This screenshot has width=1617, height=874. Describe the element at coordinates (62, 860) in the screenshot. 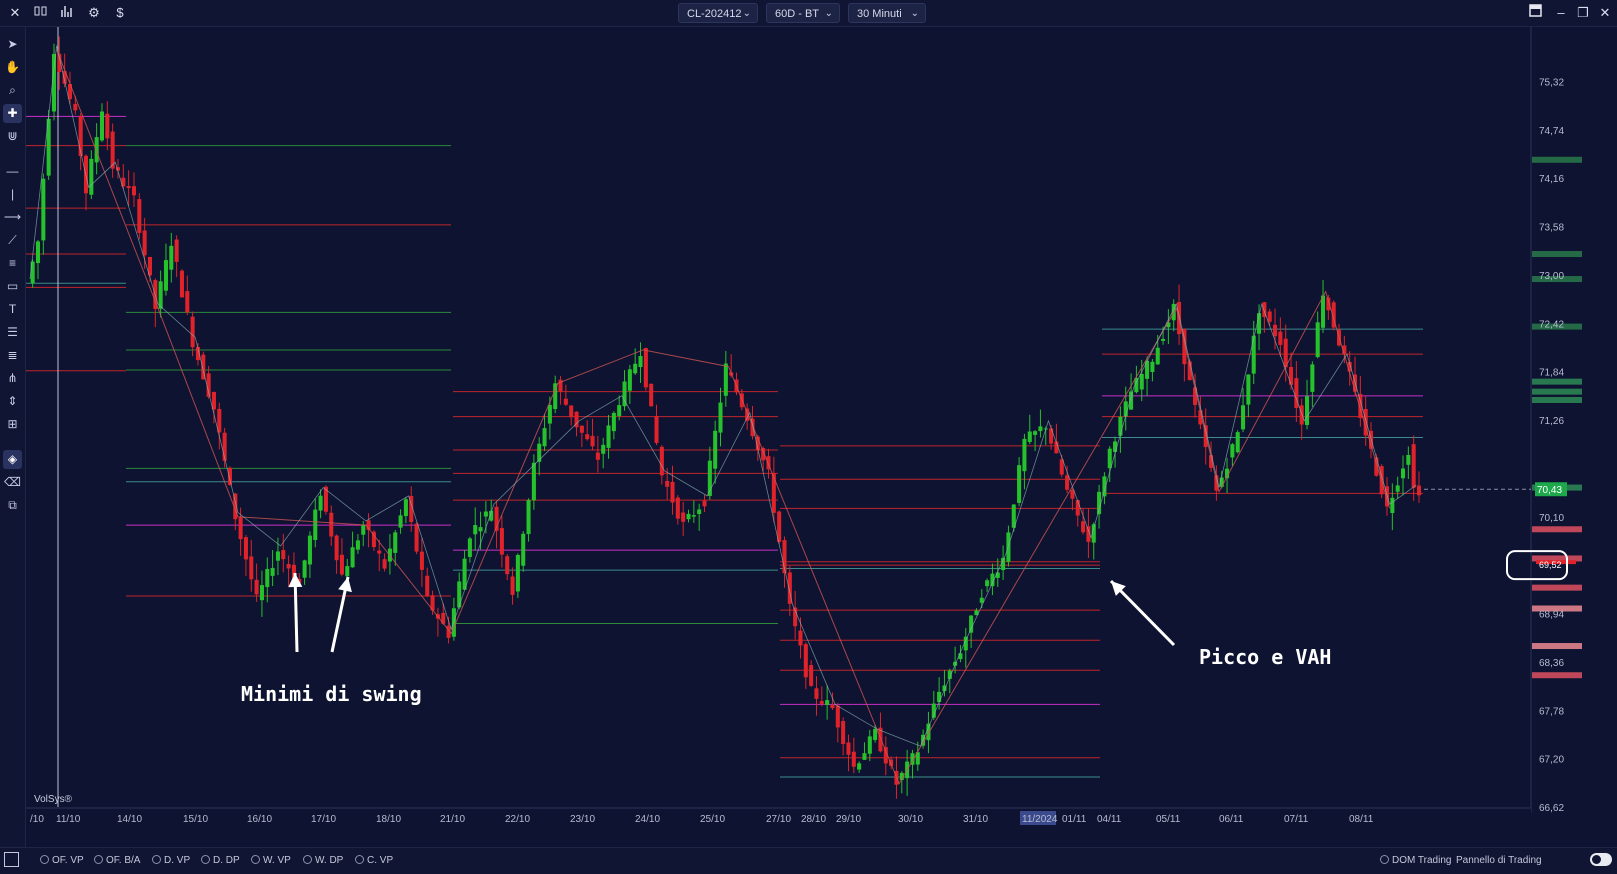

I see `status-item-of-vp: OF. VP` at that location.